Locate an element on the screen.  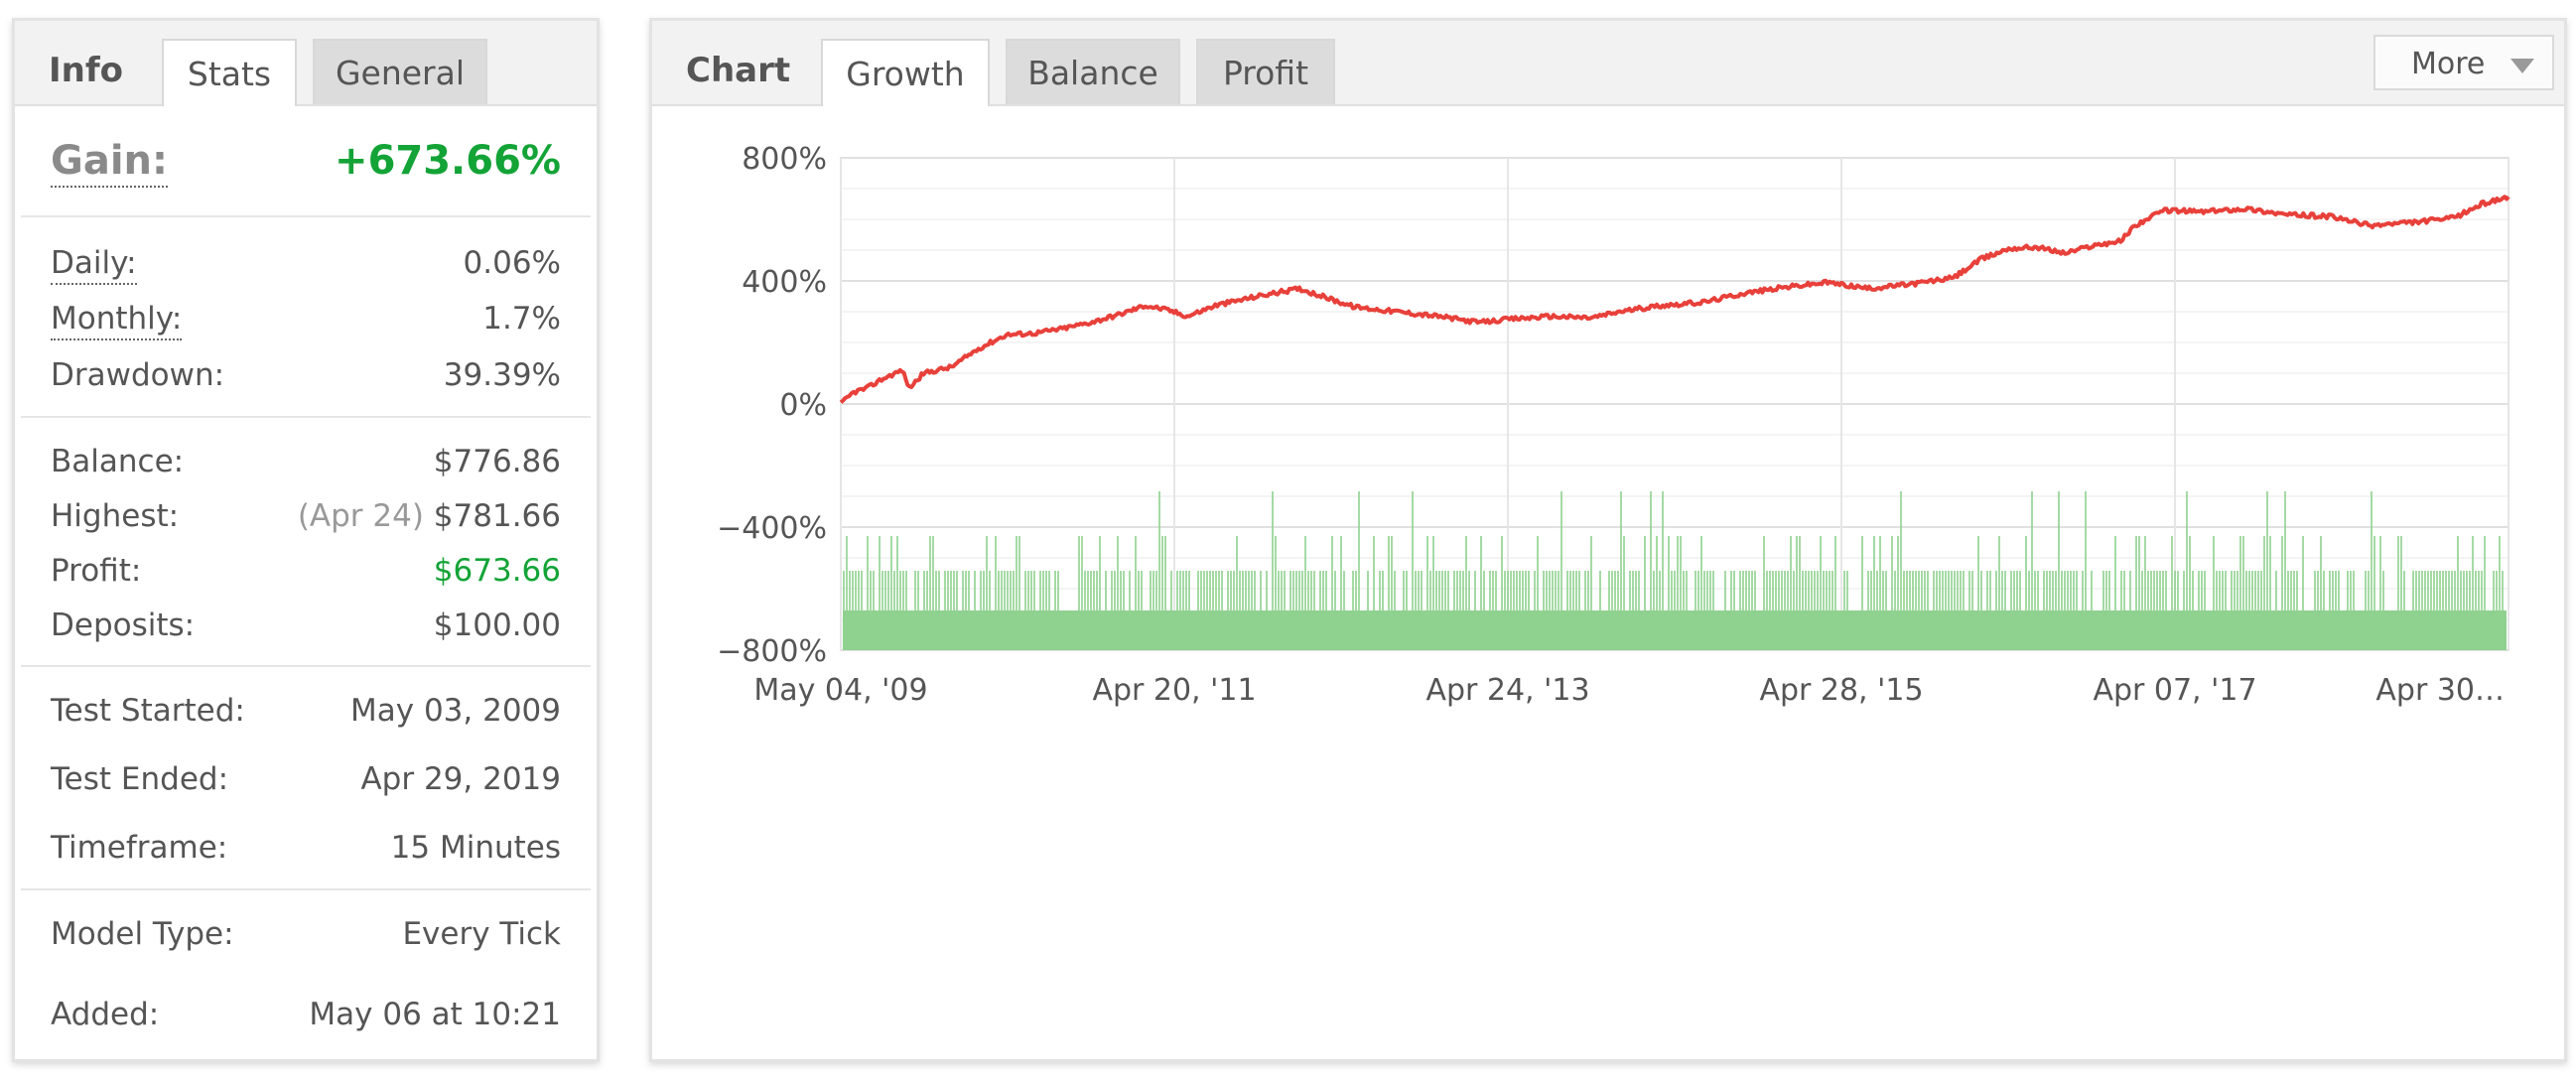
tab-growth: Growth is located at coordinates (905, 72).